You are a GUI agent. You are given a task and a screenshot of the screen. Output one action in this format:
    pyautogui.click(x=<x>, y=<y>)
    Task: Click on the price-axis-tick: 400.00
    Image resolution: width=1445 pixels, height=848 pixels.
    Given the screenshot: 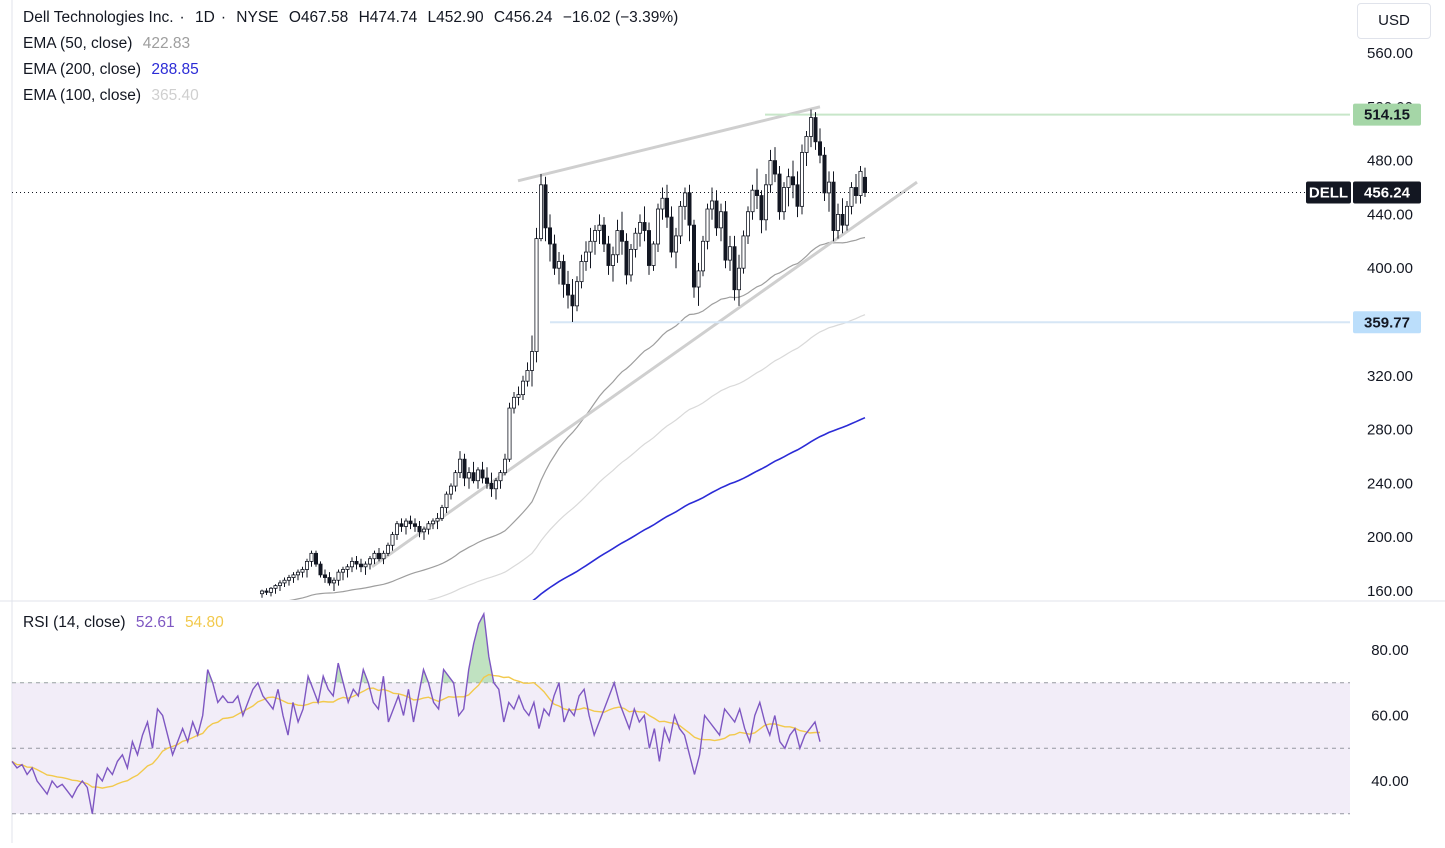 What is the action you would take?
    pyautogui.click(x=1390, y=268)
    